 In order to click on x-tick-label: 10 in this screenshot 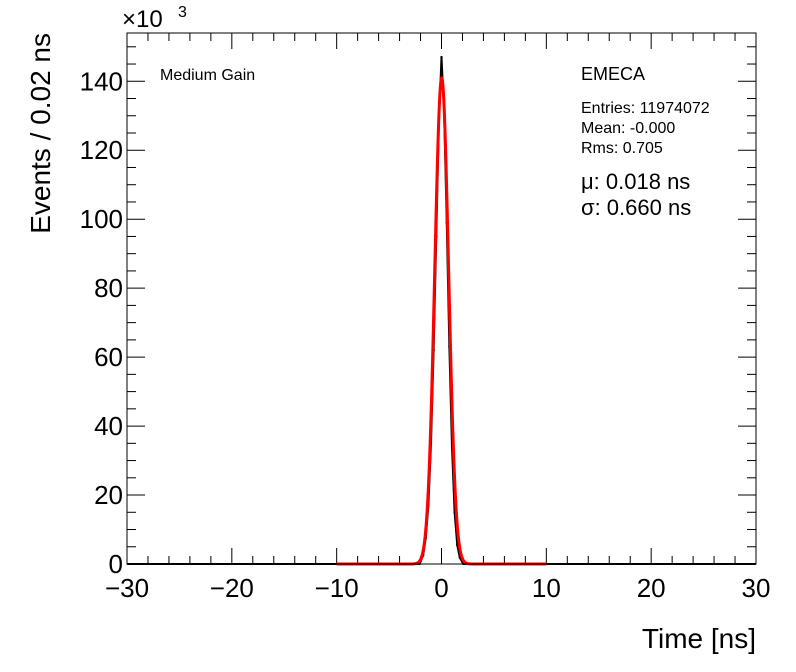, I will do `click(546, 588)`.